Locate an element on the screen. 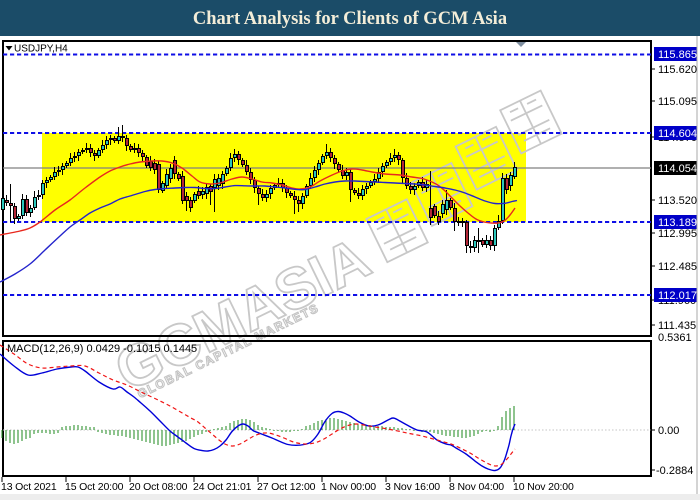 The image size is (700, 500). svg-text: 15 Oct 20:00 is located at coordinates (94, 487).